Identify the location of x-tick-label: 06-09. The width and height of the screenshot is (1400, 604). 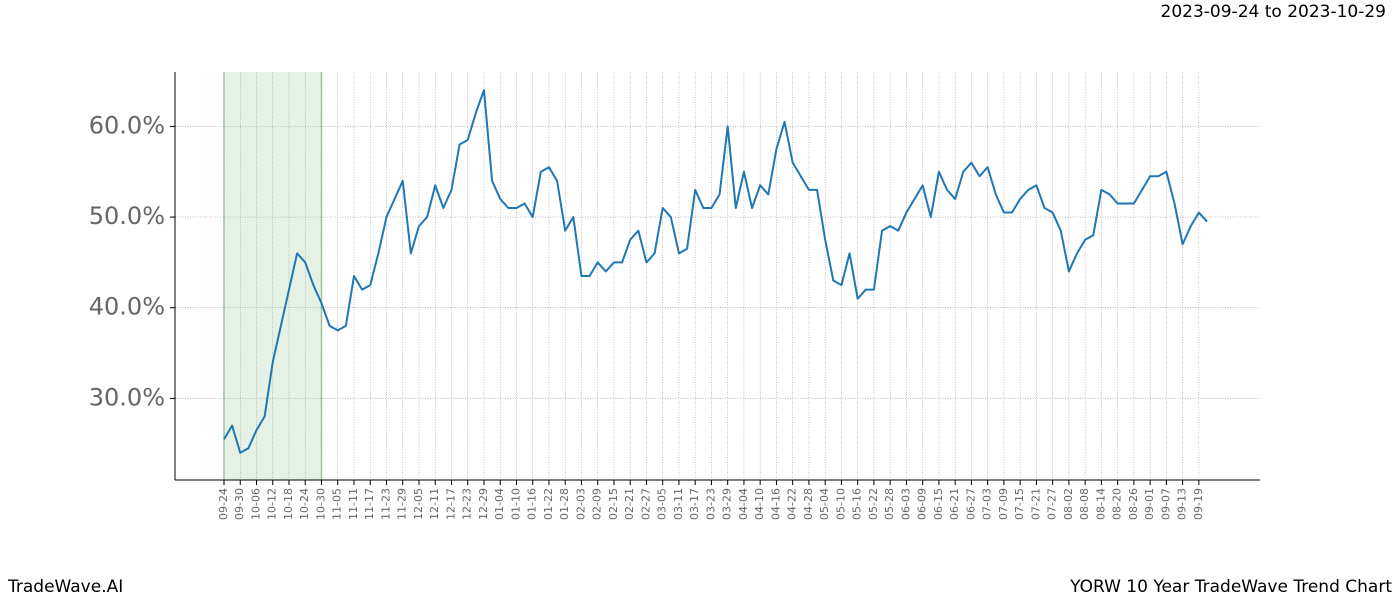
(922, 504).